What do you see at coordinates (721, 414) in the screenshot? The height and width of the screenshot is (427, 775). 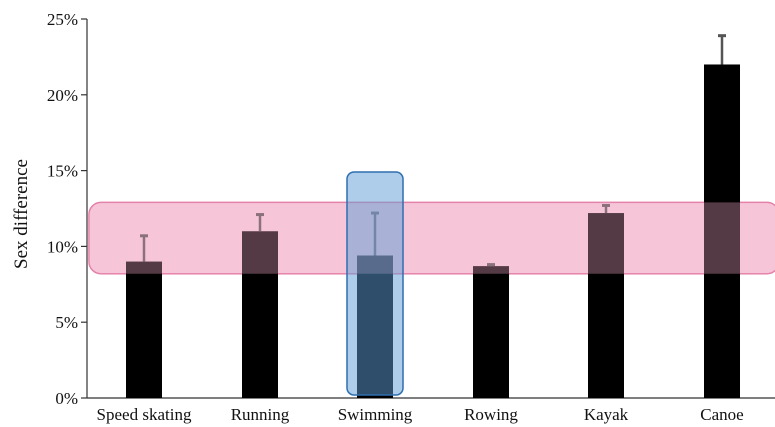 I see `x-category-label: Canoe` at bounding box center [721, 414].